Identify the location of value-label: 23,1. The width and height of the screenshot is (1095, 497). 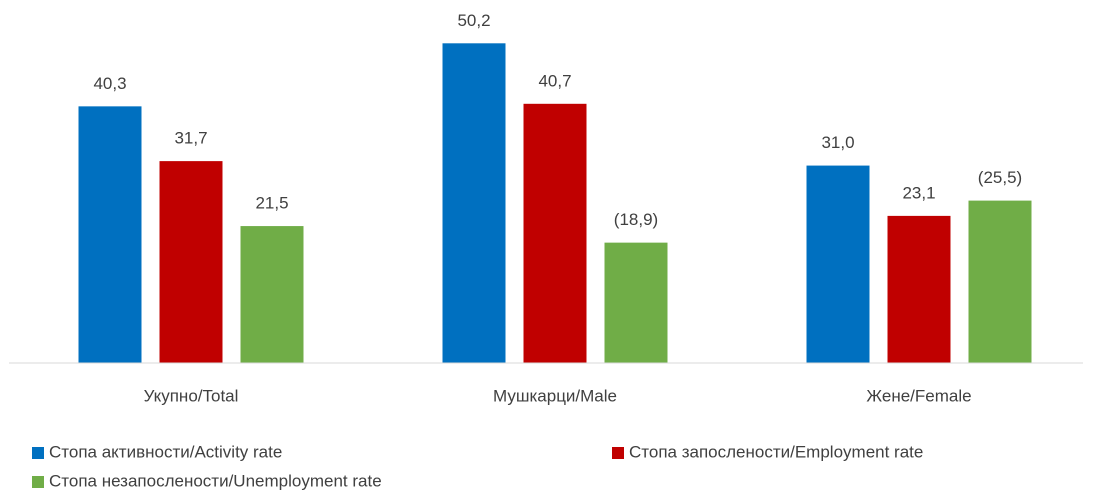
(918, 192).